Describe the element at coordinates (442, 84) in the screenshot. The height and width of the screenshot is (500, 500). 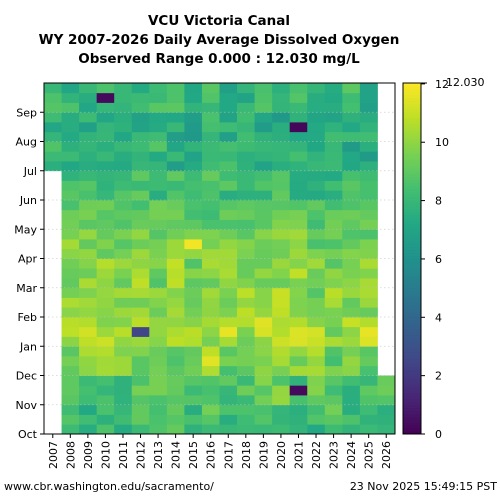
I see `colorbar-tick-label: 12` at that location.